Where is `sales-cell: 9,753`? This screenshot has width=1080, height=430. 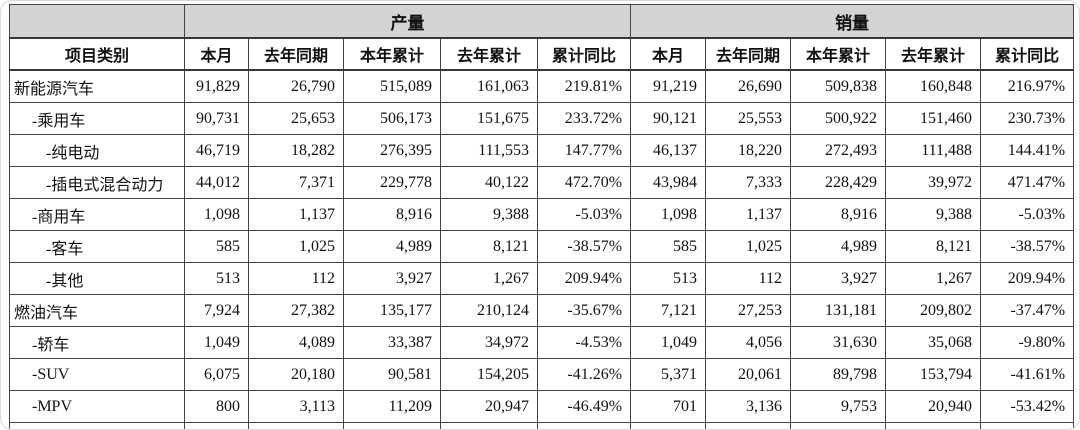
sales-cell: 9,753 is located at coordinates (838, 406).